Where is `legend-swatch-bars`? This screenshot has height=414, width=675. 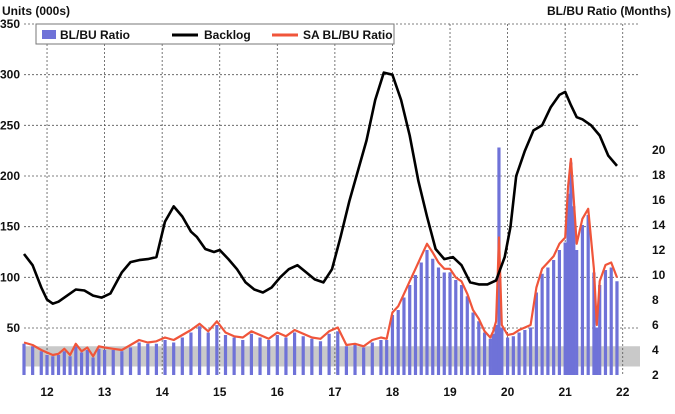 legend-swatch-bars is located at coordinates (49, 34).